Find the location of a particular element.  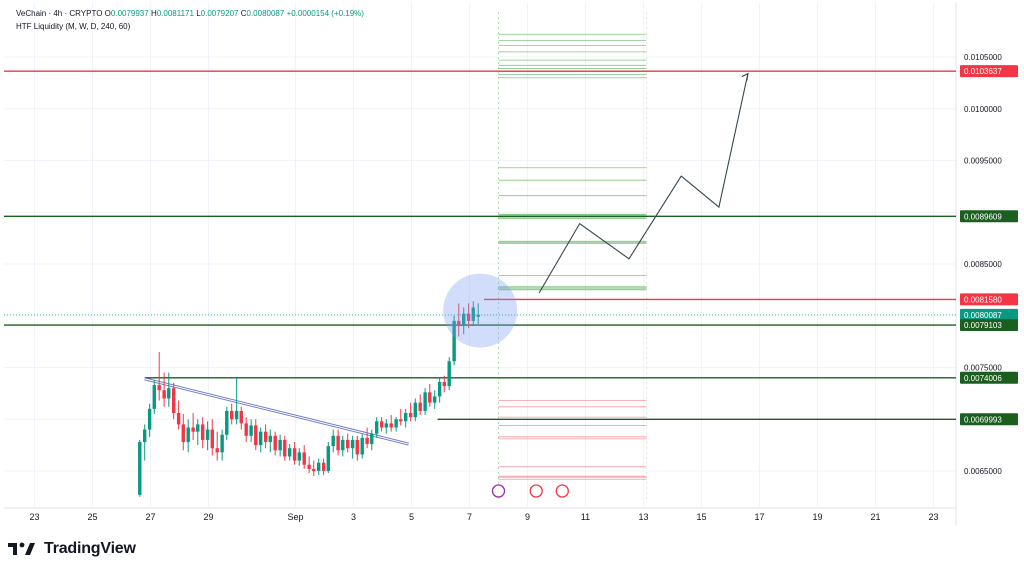

x-tick-label: 27 is located at coordinates (150, 517).